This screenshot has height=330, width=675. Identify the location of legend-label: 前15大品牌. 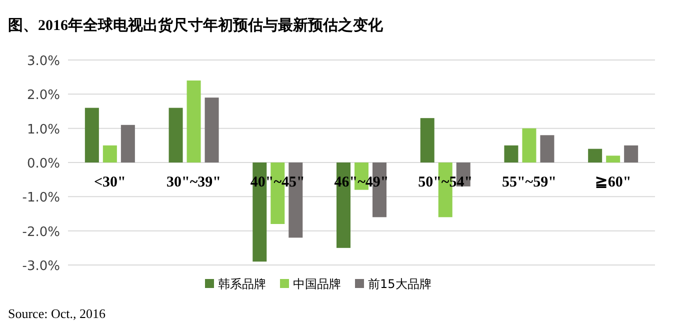
(400, 284).